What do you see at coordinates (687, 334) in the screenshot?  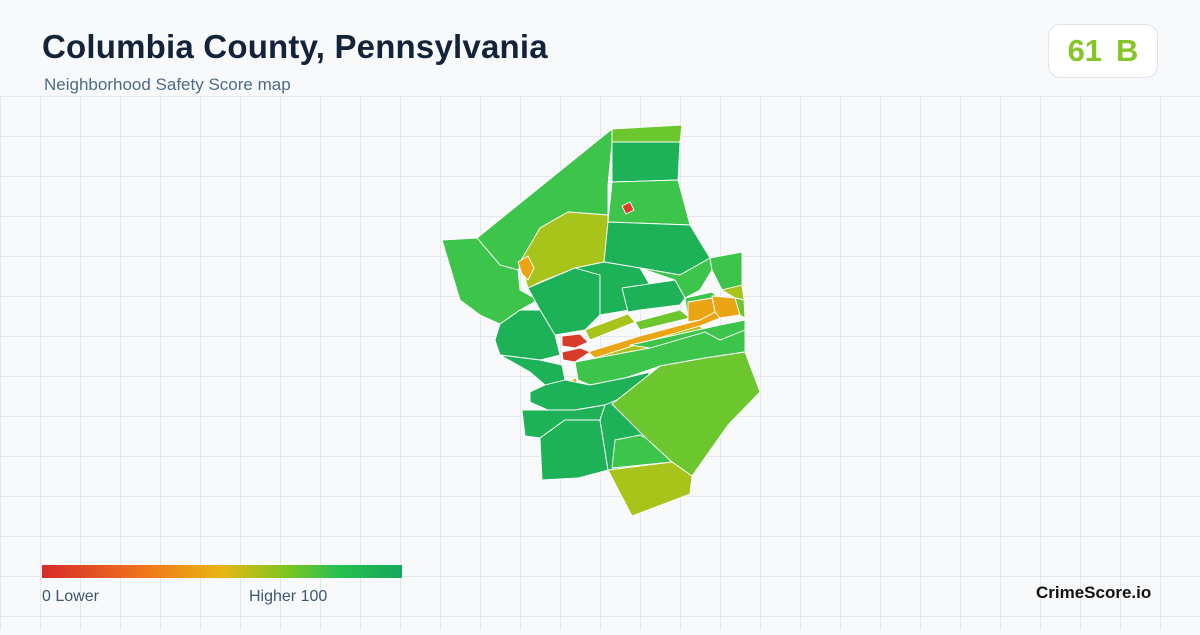 I see `region-central-band` at bounding box center [687, 334].